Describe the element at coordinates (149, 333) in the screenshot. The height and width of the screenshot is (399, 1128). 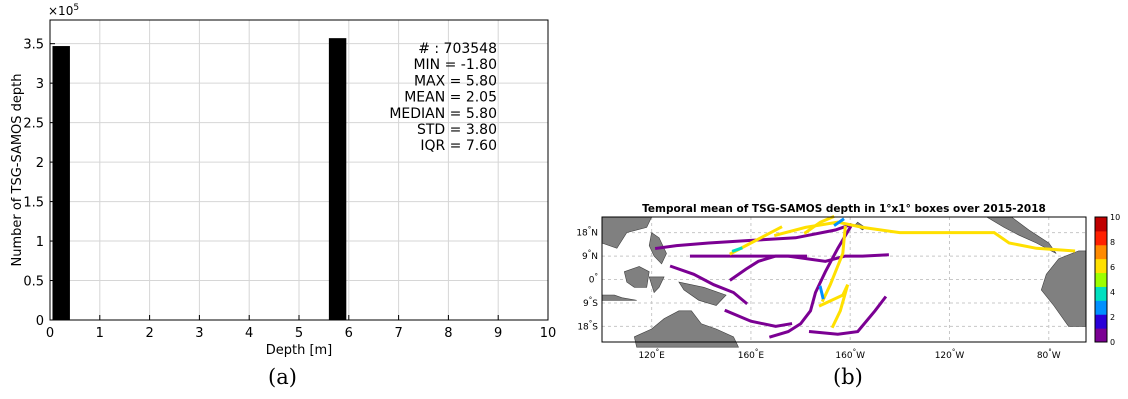
I see `x-tick-label: 2` at that location.